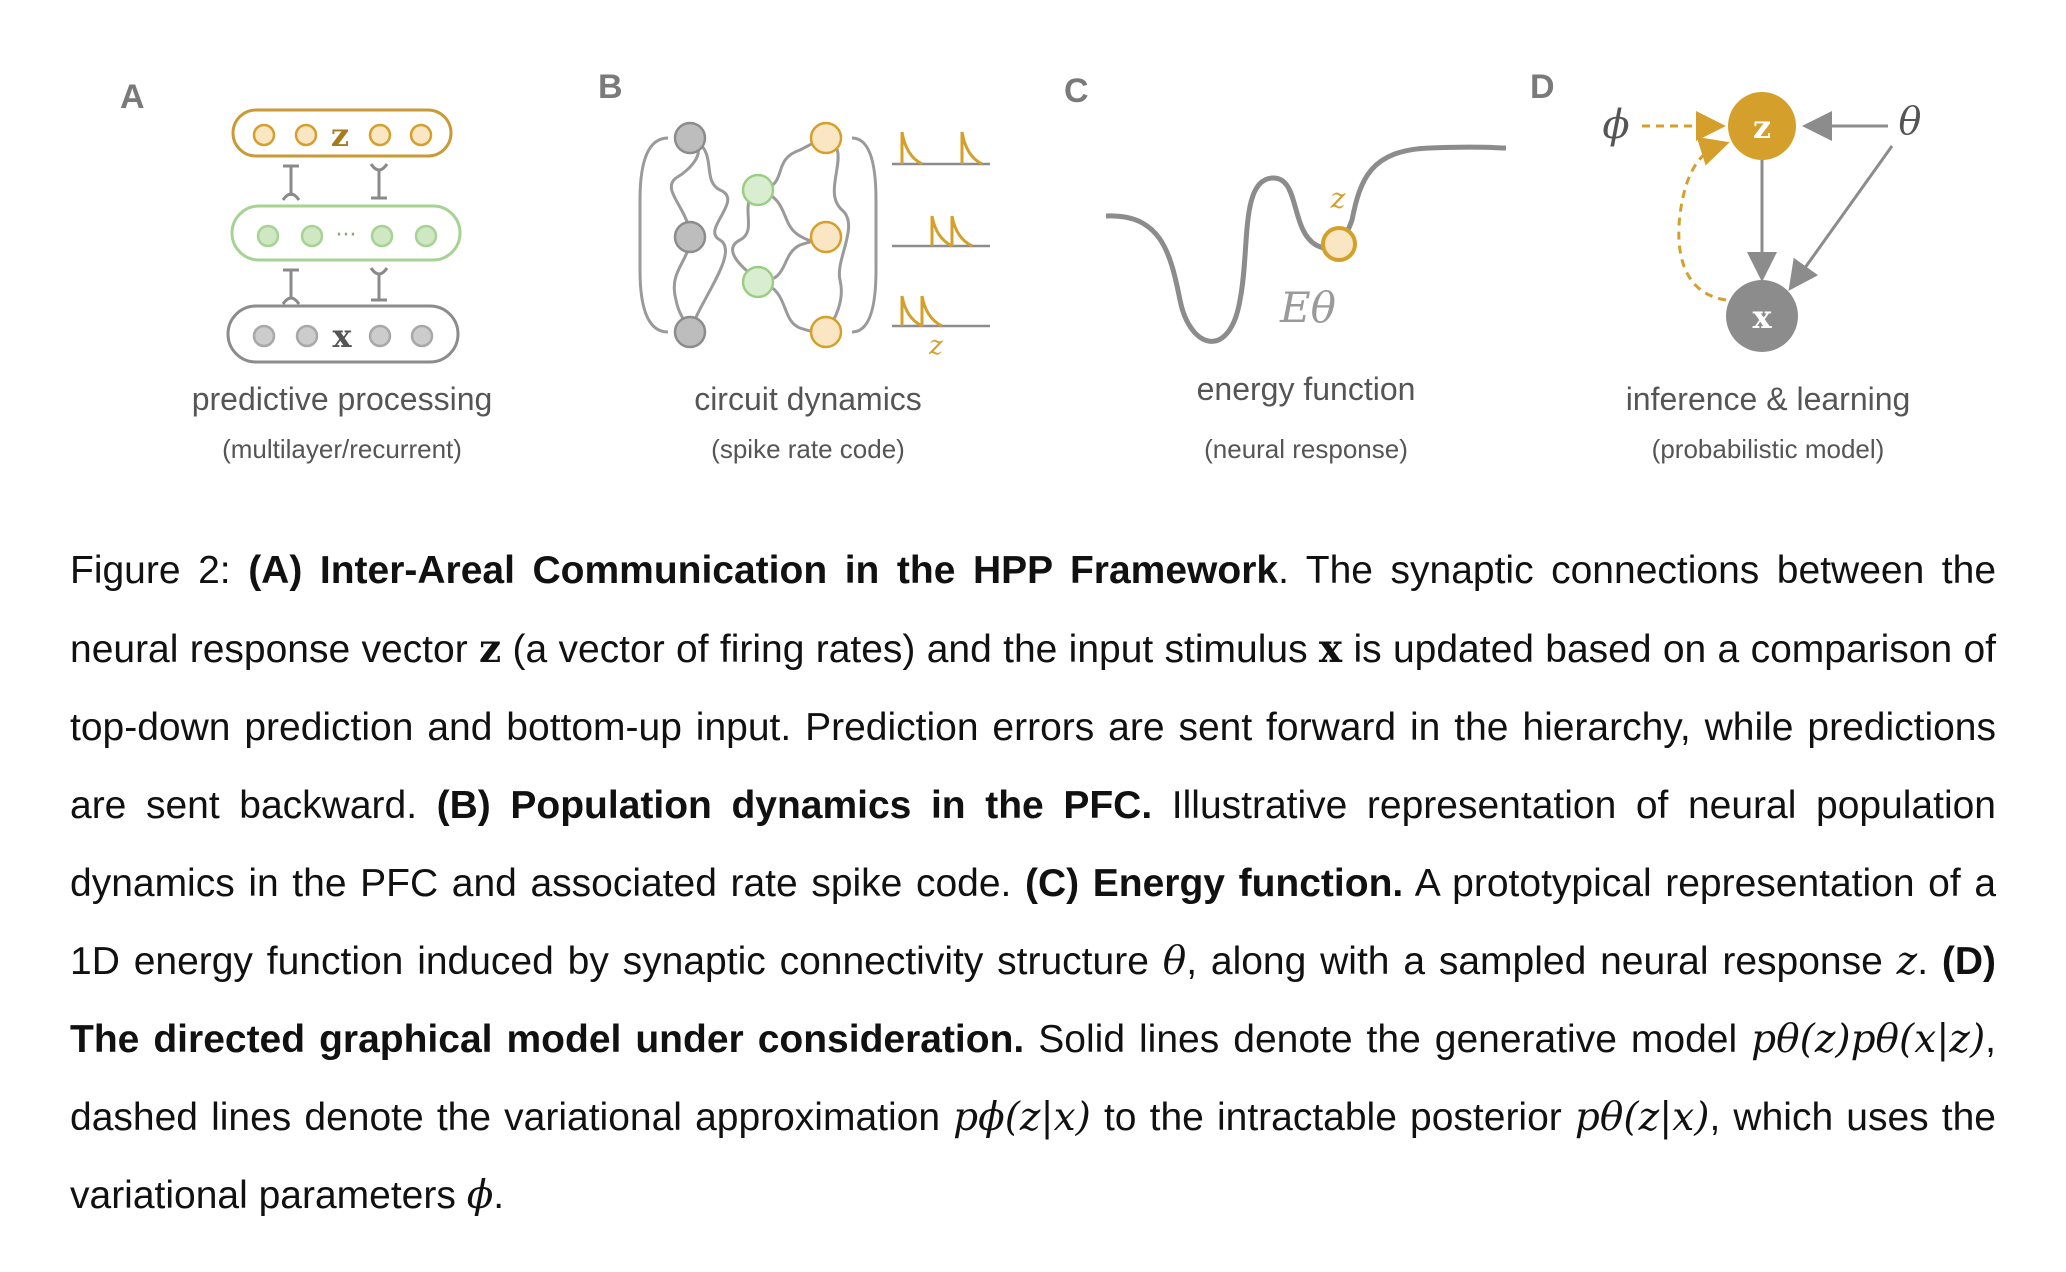  I want to click on phi-label: ϕ, so click(1615, 125).